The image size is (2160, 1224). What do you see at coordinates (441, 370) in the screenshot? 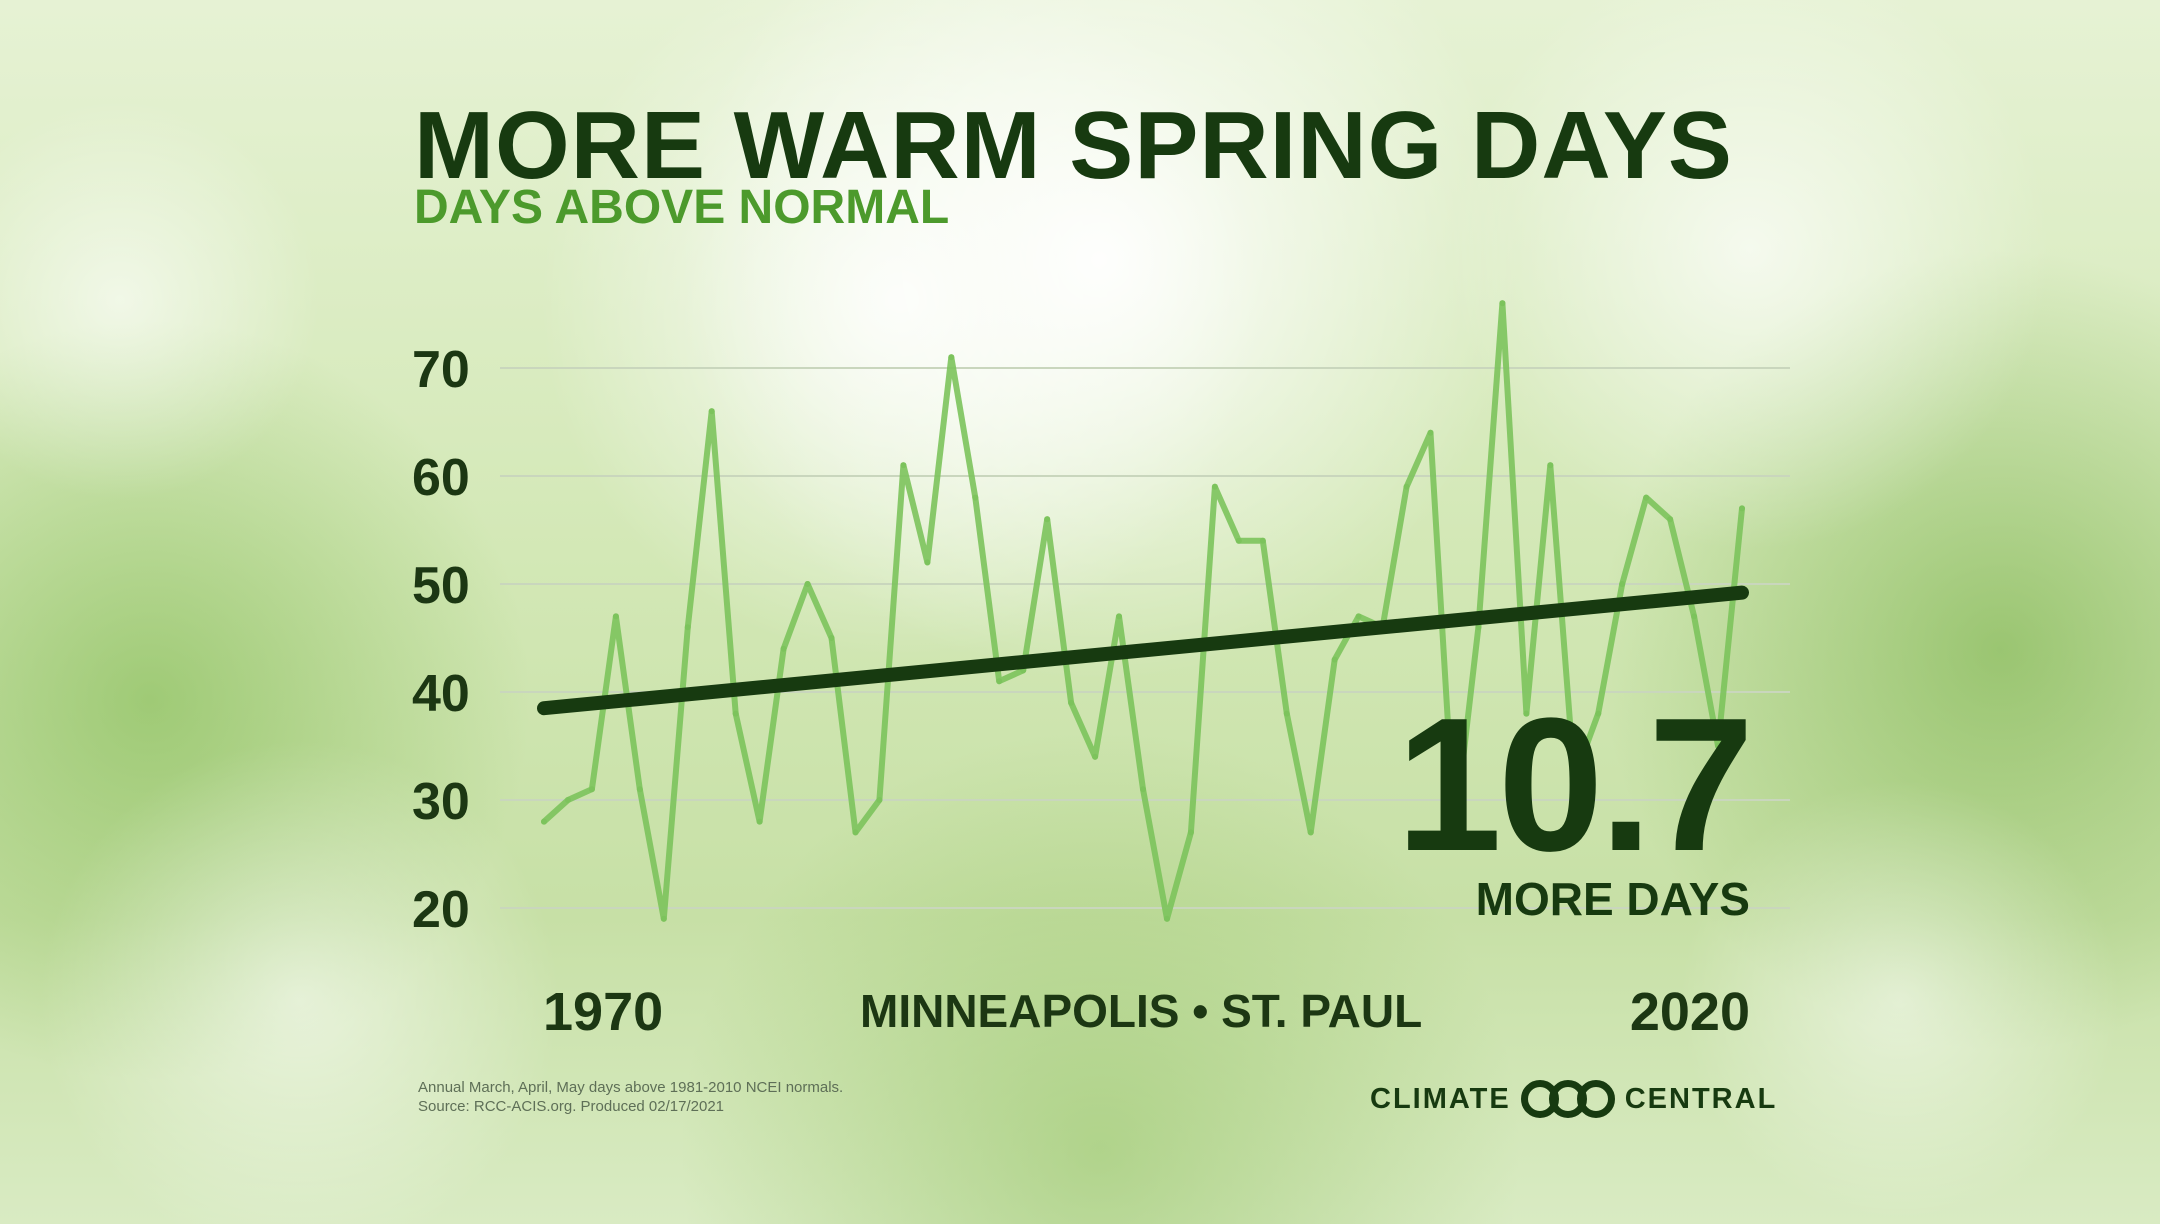
I see `y-tick-label: 70` at bounding box center [441, 370].